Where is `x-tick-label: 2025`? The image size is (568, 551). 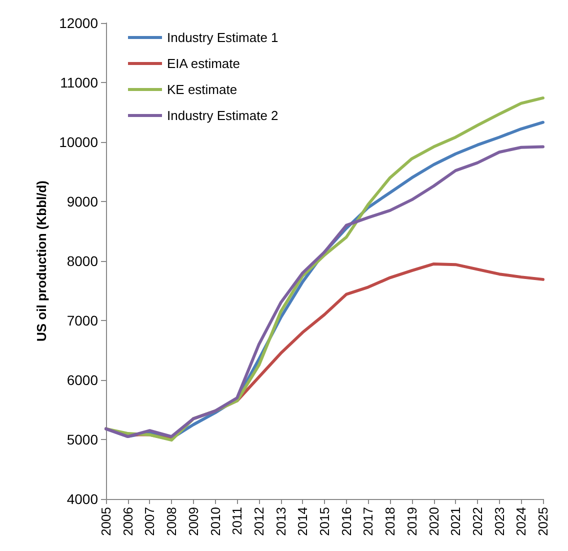 x-tick-label: 2025 is located at coordinates (543, 521).